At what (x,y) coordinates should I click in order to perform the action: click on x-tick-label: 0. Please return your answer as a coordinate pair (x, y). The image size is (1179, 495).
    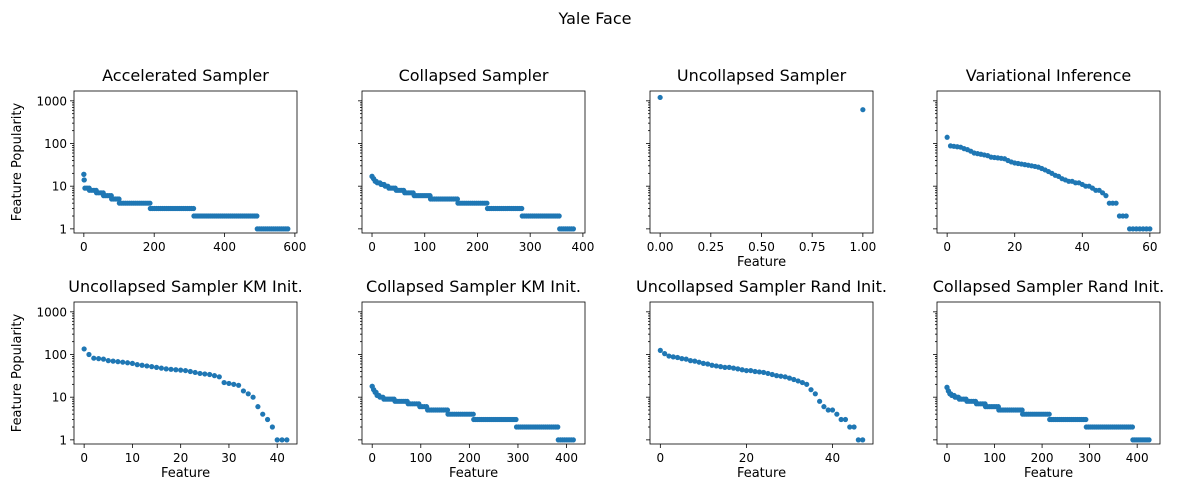
    Looking at the image, I should click on (372, 247).